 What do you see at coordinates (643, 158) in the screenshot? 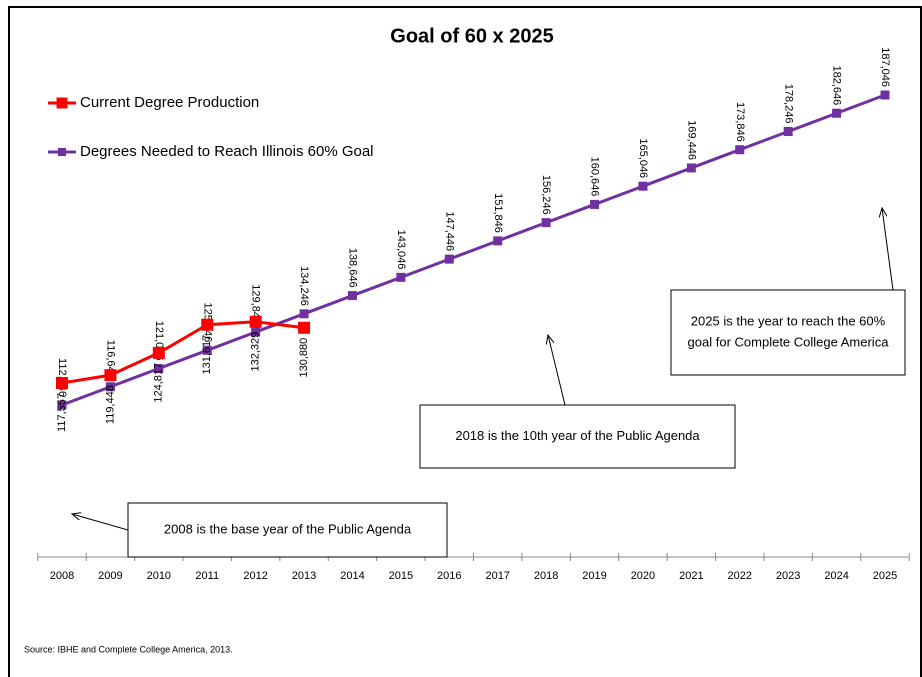
I see `data-label: 165,046` at bounding box center [643, 158].